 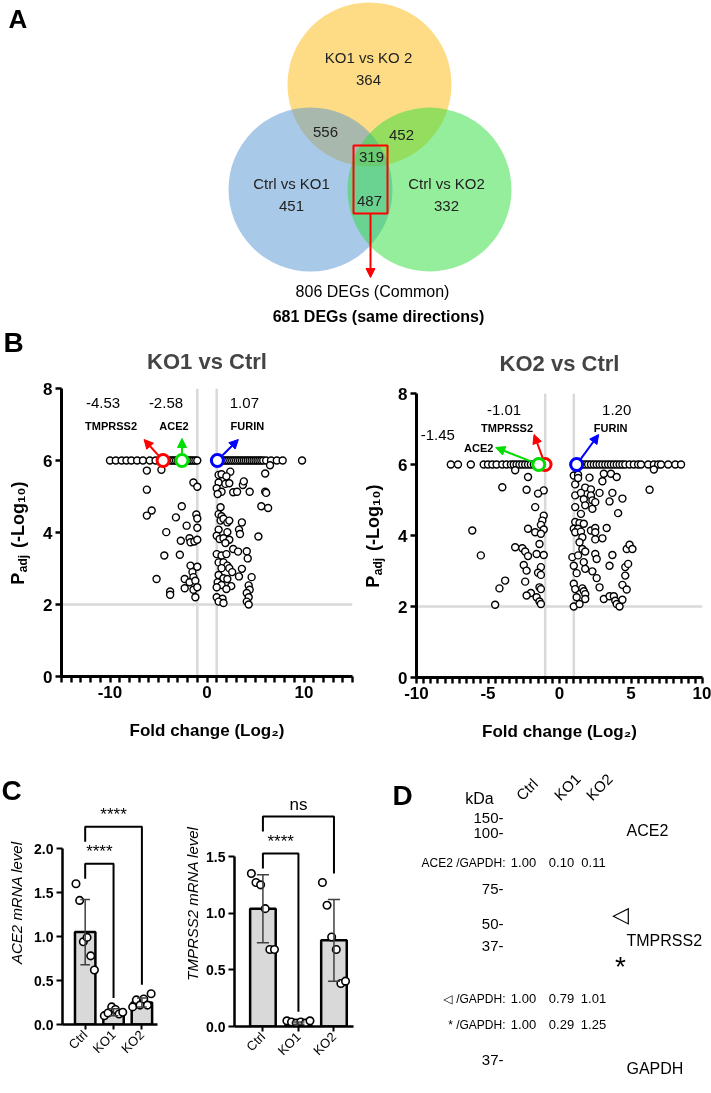 I want to click on text: GAPDH, so click(x=655, y=1068).